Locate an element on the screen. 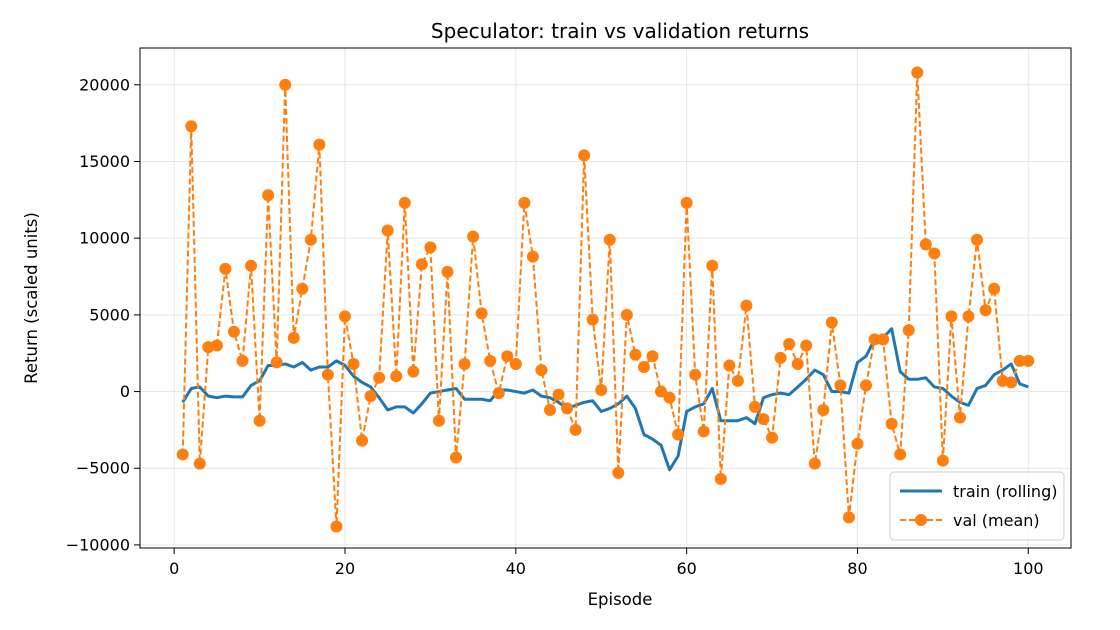 This screenshot has width=1120, height=630. y-tick-label: 5000 is located at coordinates (109, 314).